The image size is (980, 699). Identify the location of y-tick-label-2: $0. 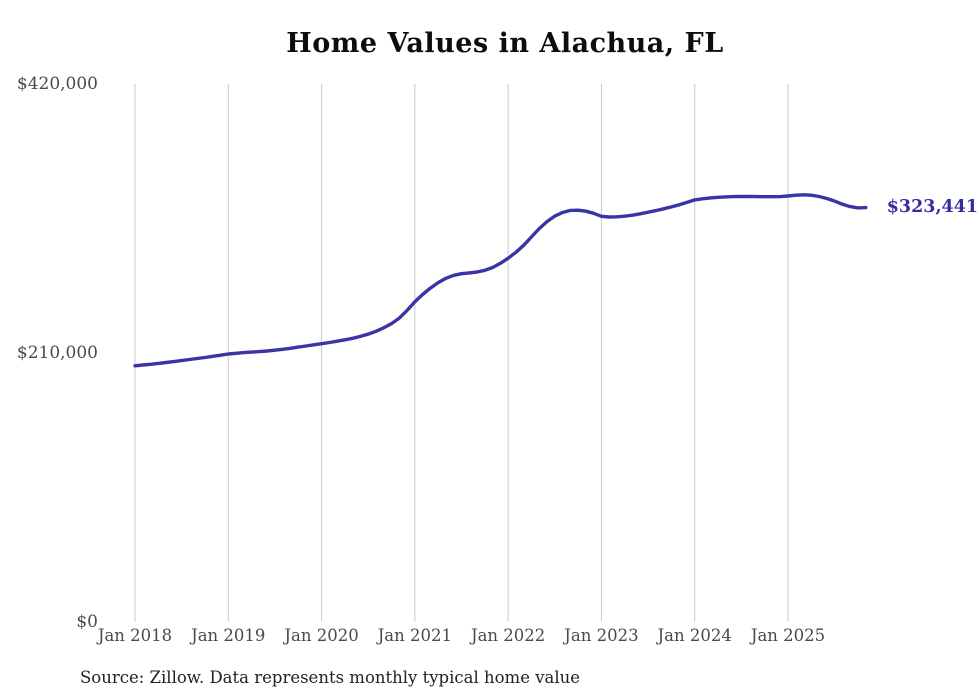
(87, 621).